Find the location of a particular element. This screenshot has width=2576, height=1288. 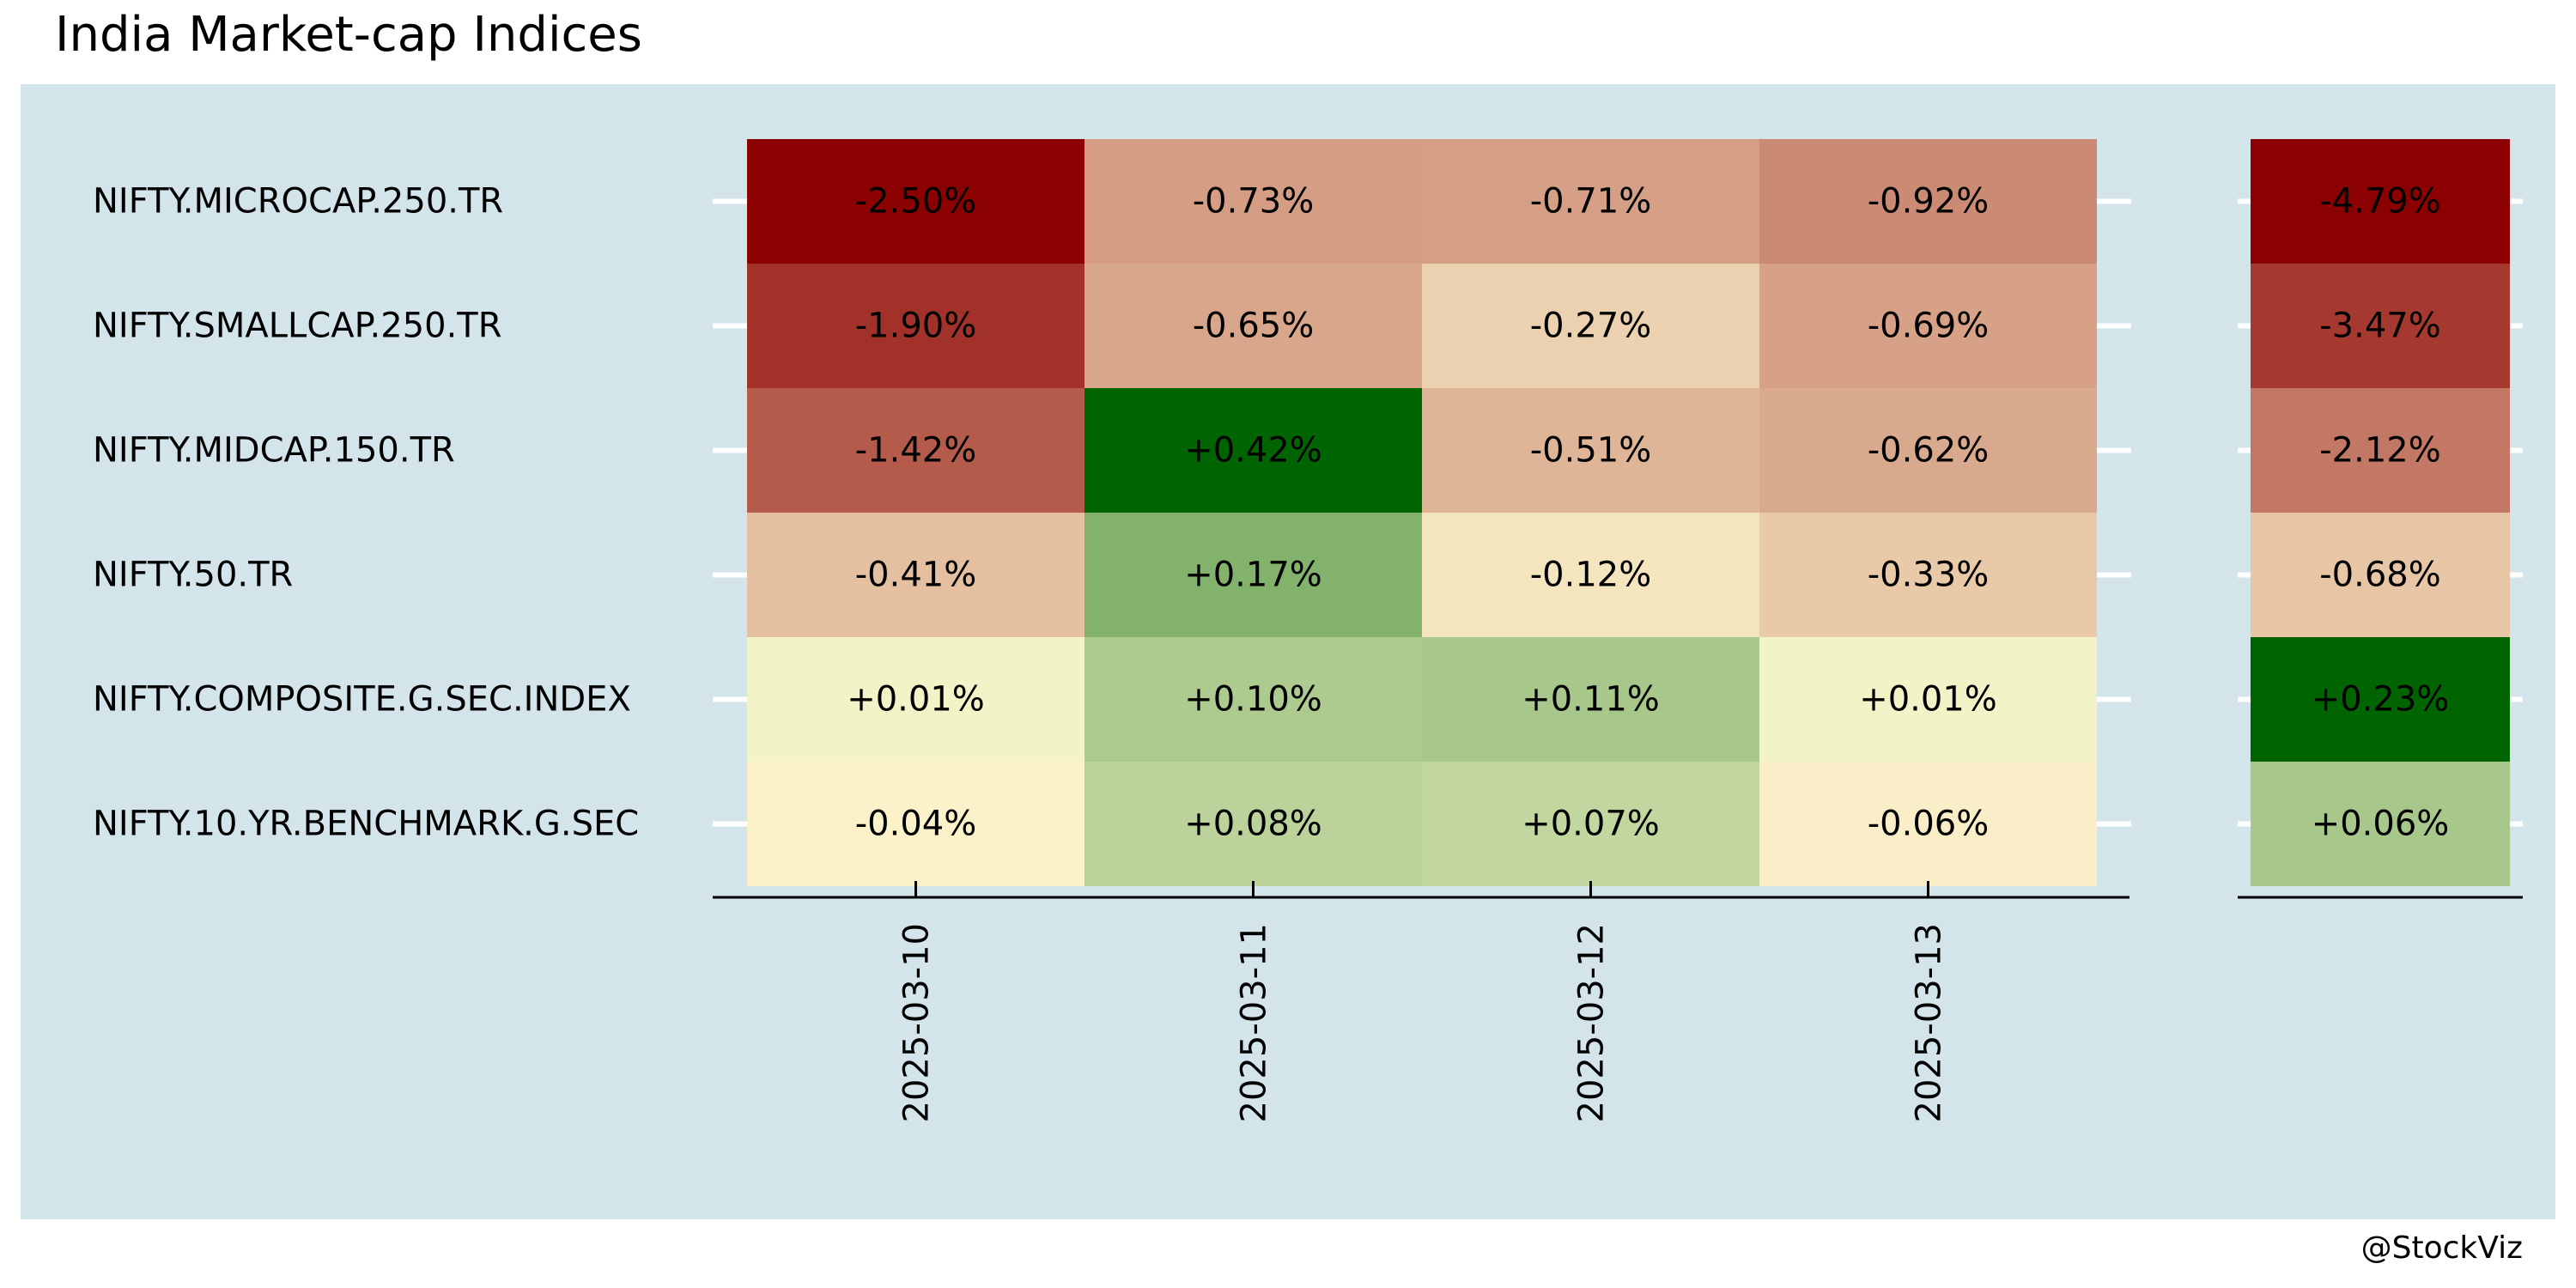

credit-label: @StockViz is located at coordinates (2441, 1248).